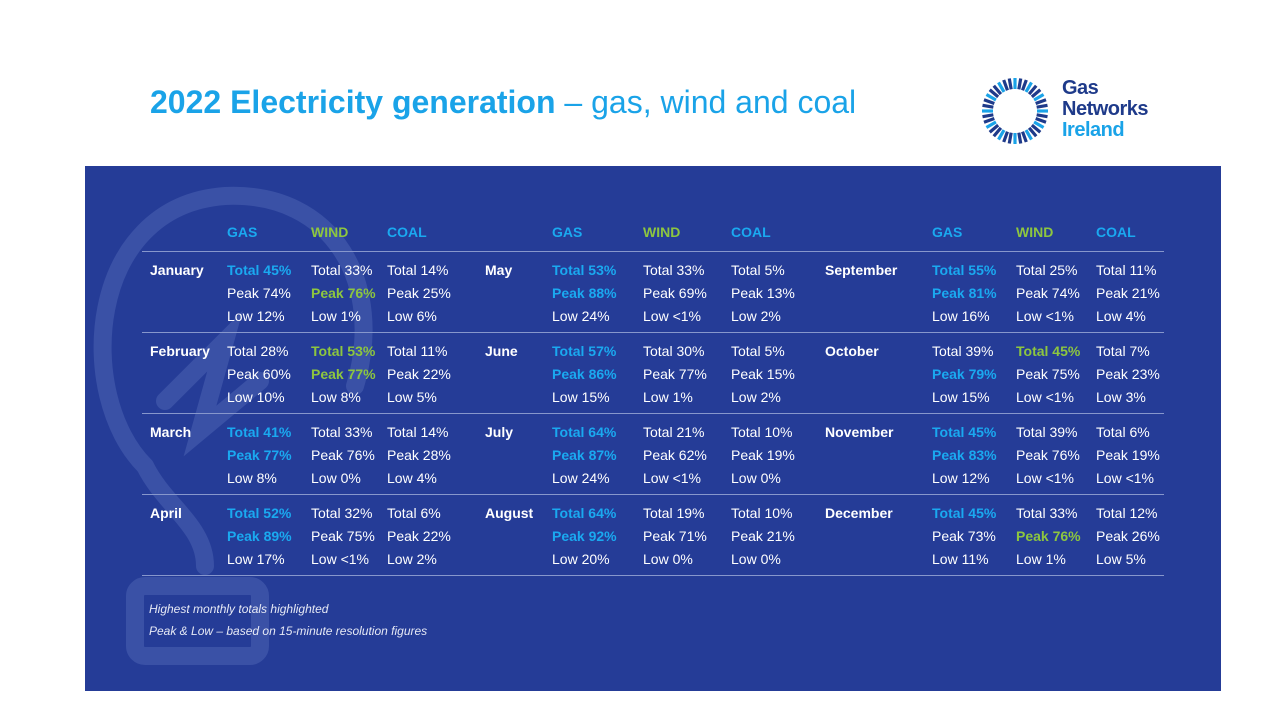 Image resolution: width=1280 pixels, height=720 pixels. Describe the element at coordinates (1048, 293) in the screenshot. I see `wind-value: Peak 74%` at that location.